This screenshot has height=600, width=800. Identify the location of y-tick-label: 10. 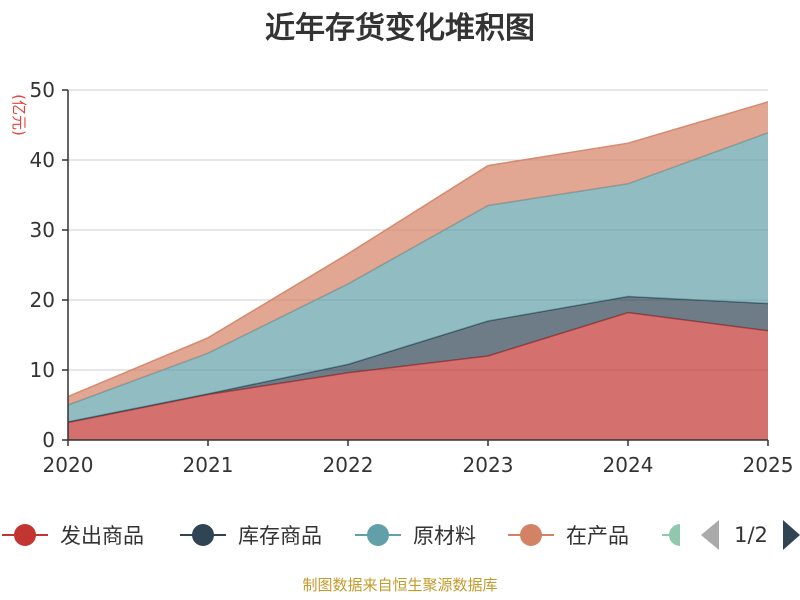
(42, 370).